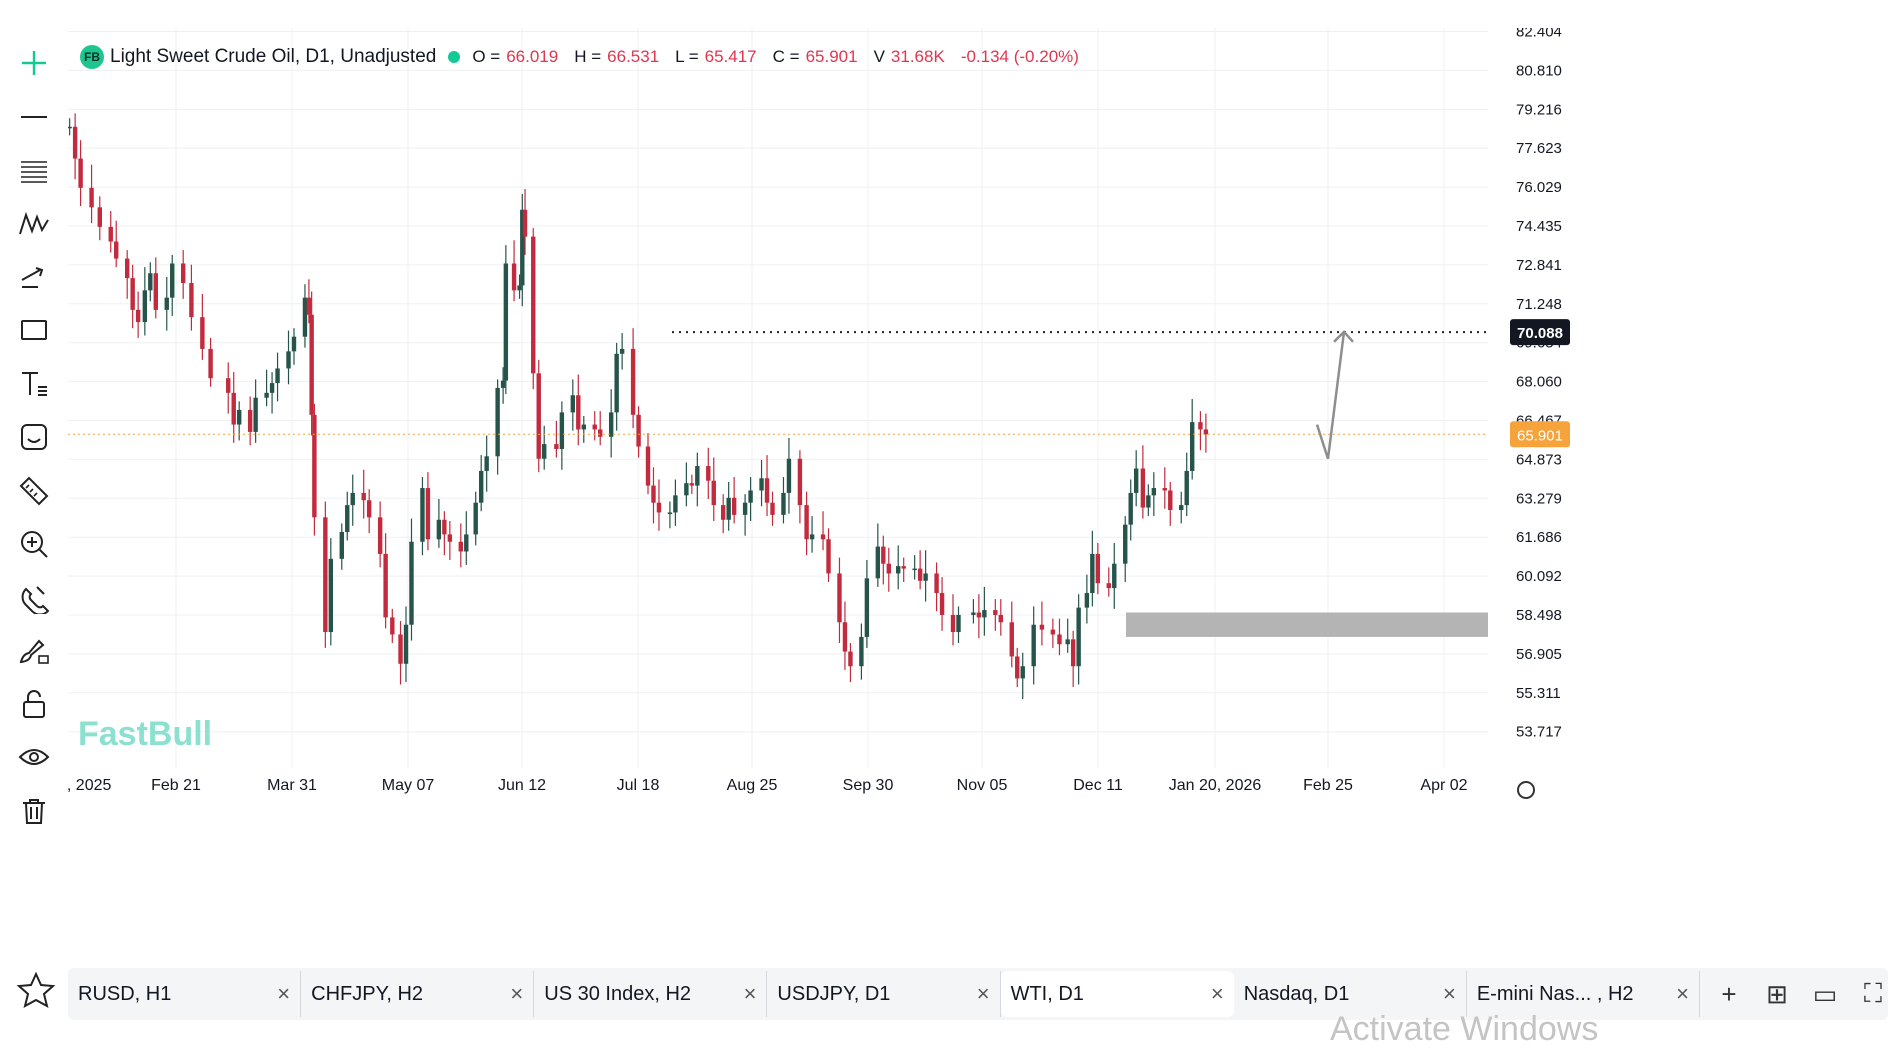 The width and height of the screenshot is (1889, 1049). Describe the element at coordinates (1539, 187) in the screenshot. I see `y-axis-tick-label: 76.029` at that location.